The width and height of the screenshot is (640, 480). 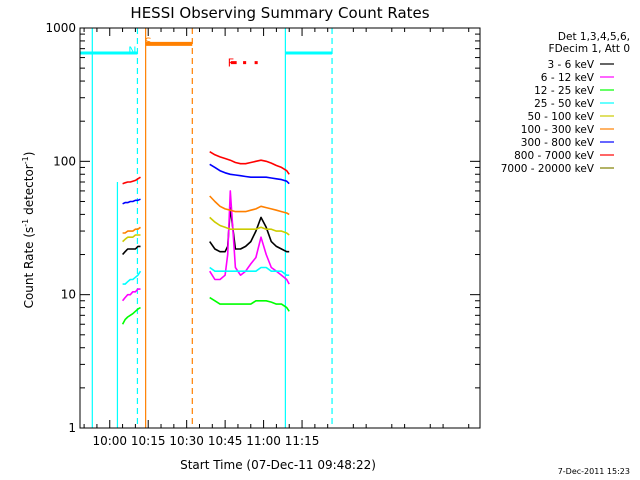 I want to click on series-line-7-segment2, so click(x=249, y=163).